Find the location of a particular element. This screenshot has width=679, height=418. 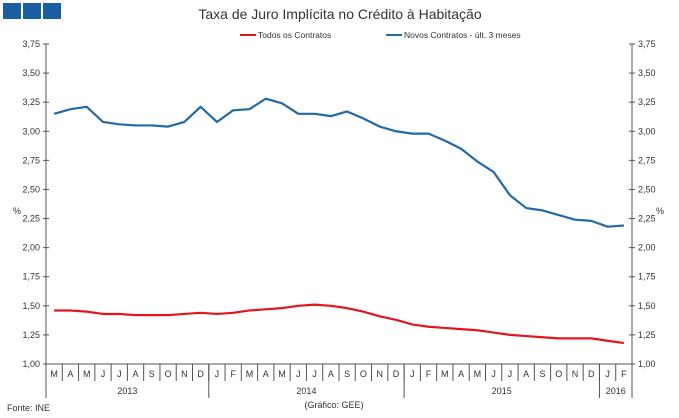

y-tick-label-left: 2,00 is located at coordinates (31, 248).